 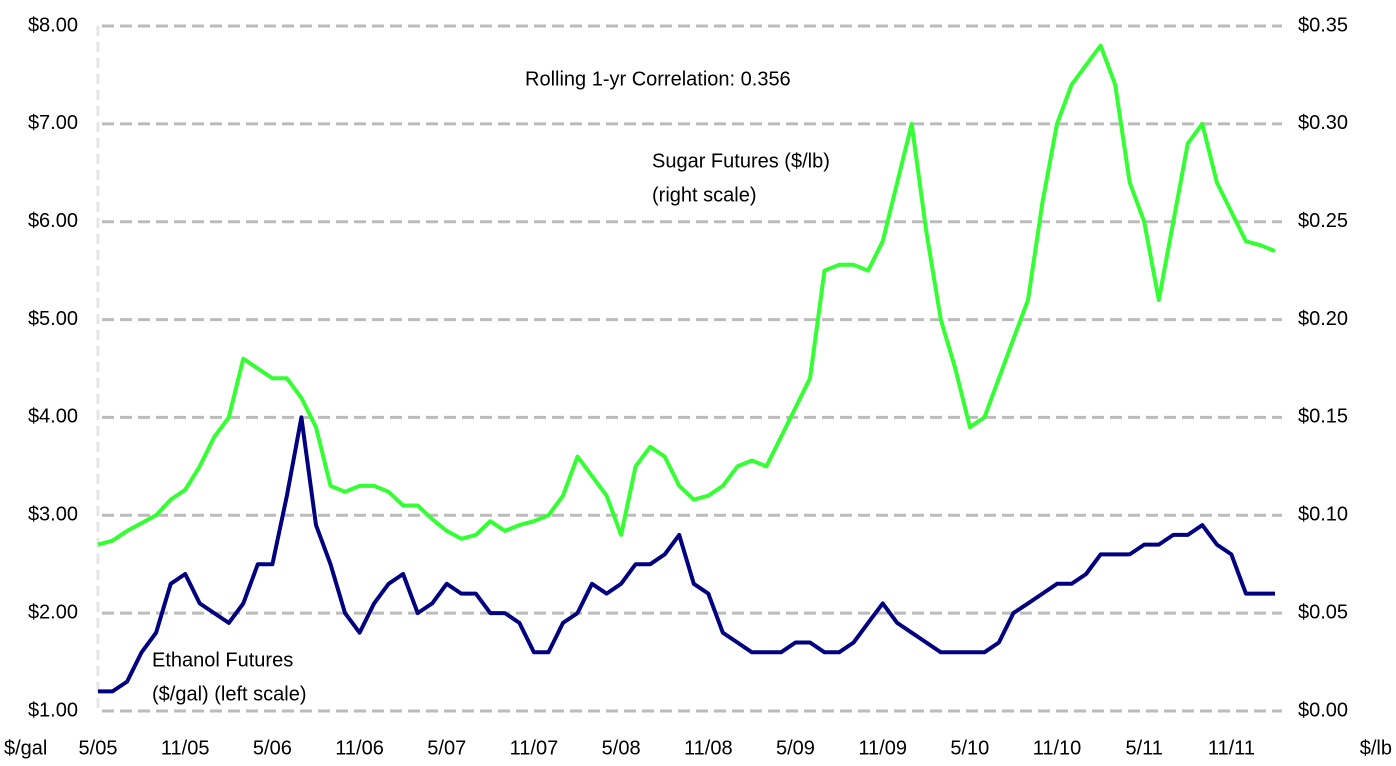 I want to click on y-tick-label: $1.00, so click(x=53, y=710).